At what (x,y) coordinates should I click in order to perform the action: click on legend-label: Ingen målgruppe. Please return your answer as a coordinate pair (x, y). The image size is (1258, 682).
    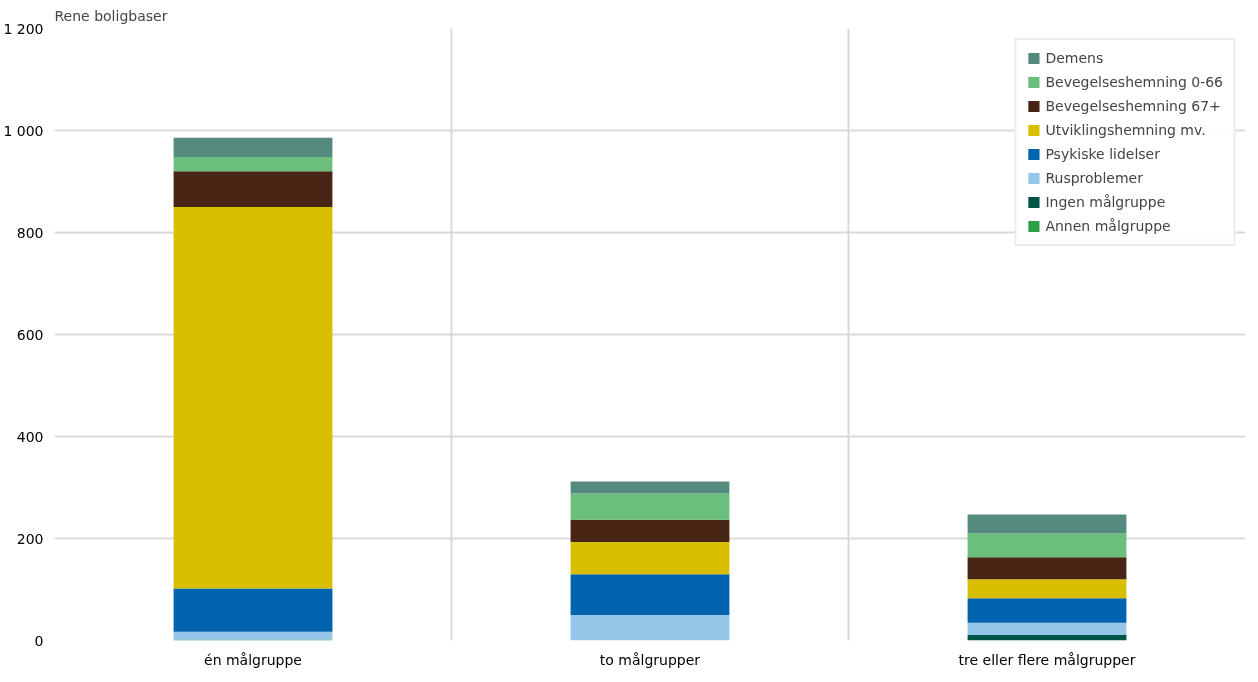
    Looking at the image, I should click on (1105, 202).